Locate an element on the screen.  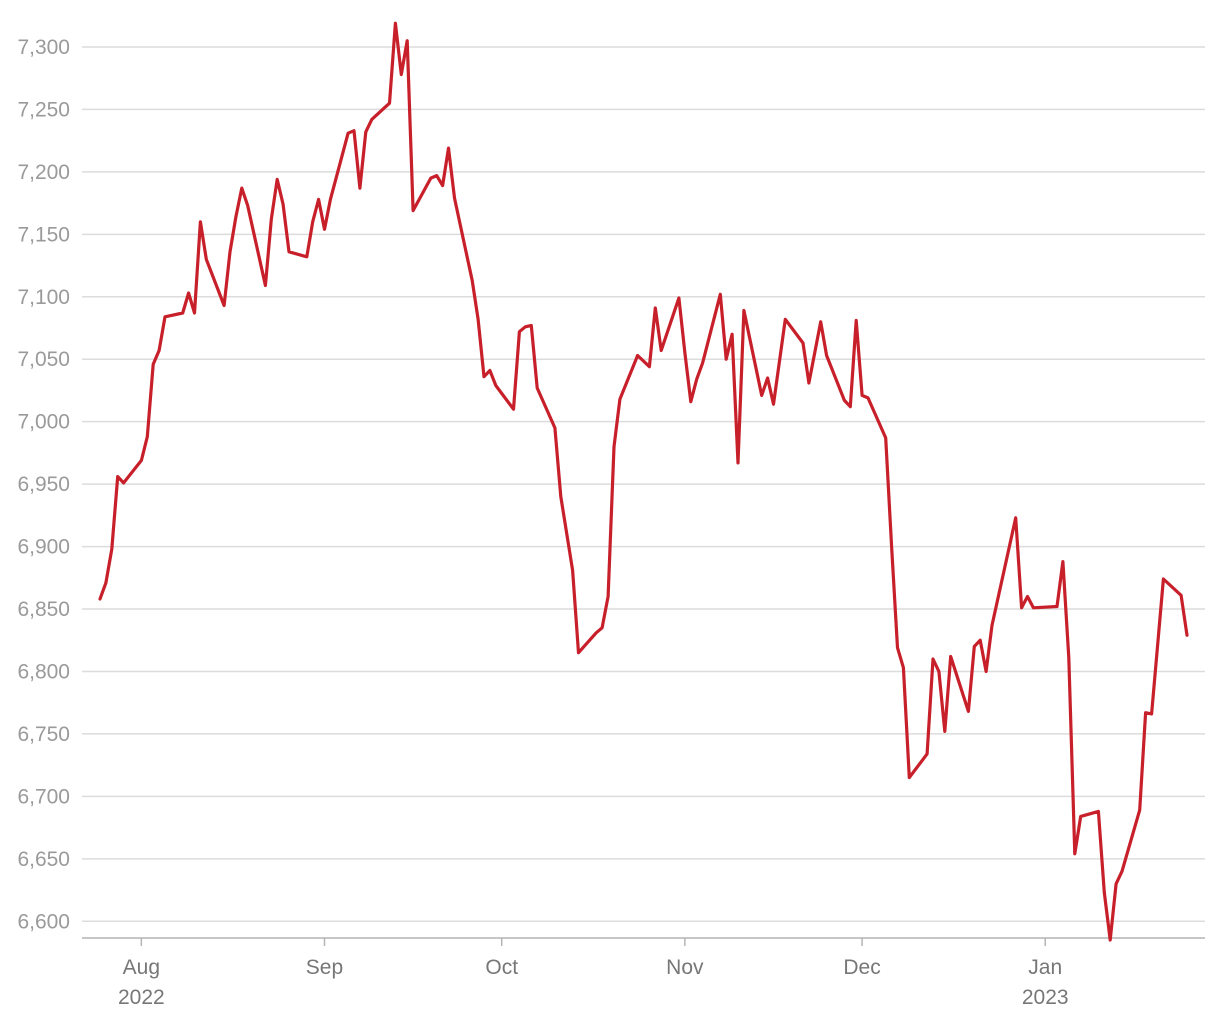
y-tick-label: 7,100 is located at coordinates (43, 297).